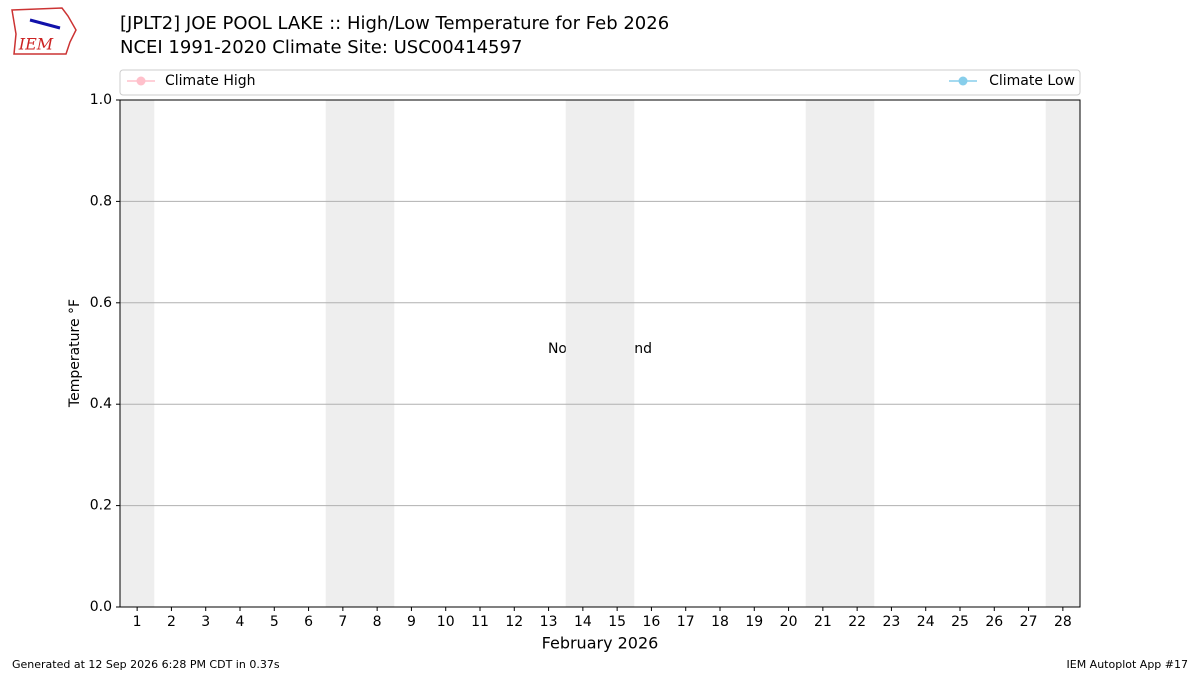  What do you see at coordinates (600, 643) in the screenshot?
I see `x-axis-label: February 2026` at bounding box center [600, 643].